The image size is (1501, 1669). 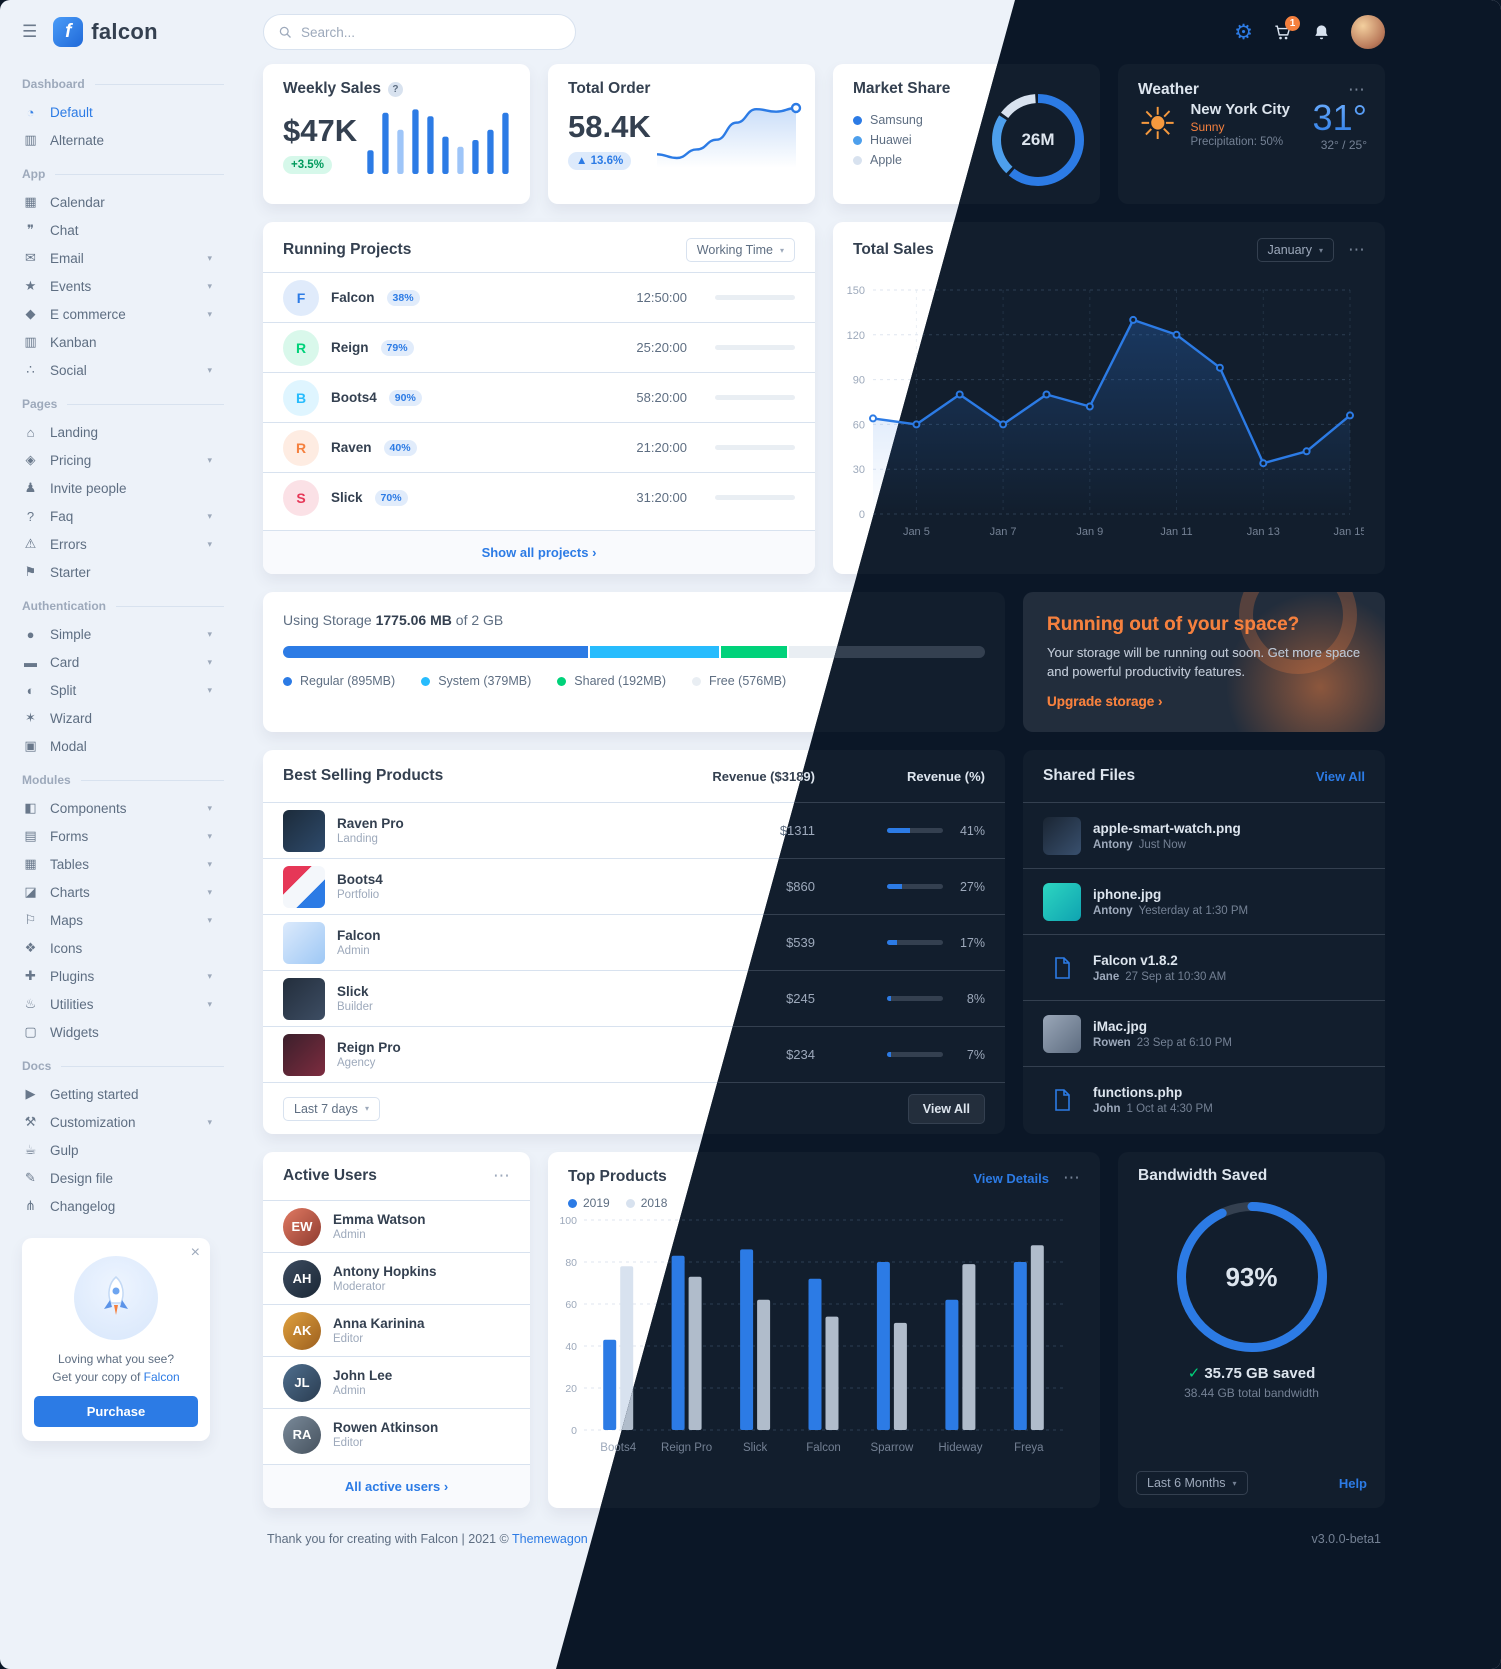 What do you see at coordinates (1138, 1092) in the screenshot?
I see `file-name: functions.php` at bounding box center [1138, 1092].